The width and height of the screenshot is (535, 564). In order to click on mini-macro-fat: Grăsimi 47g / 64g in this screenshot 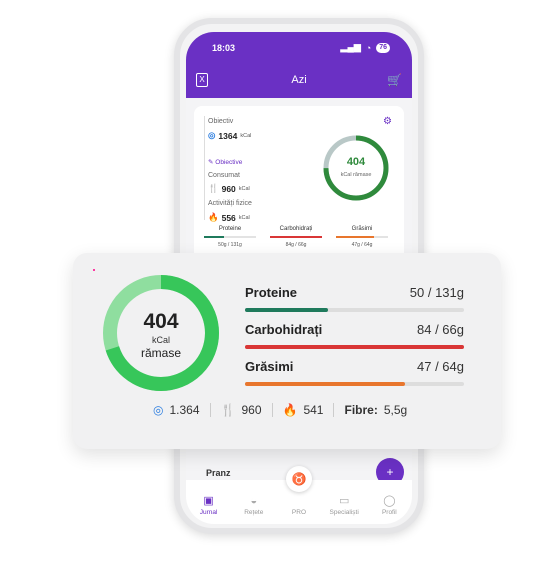, I will do `click(362, 237)`.